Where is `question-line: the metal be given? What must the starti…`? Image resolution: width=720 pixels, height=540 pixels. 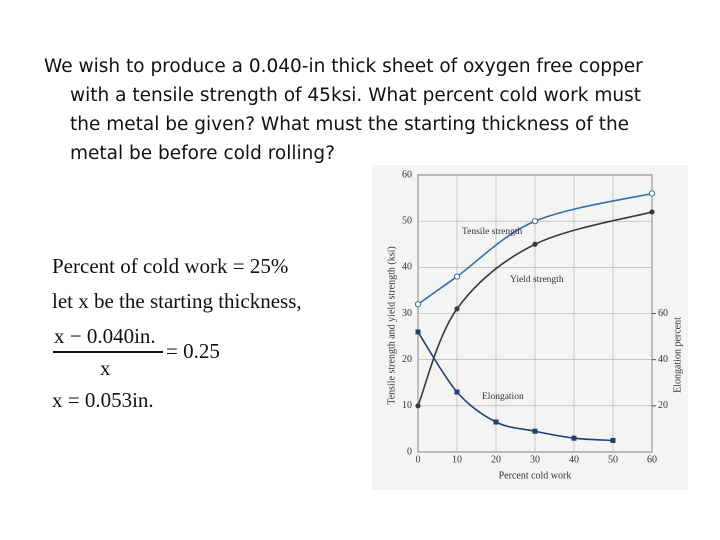
question-line: the metal be given? What must the starti… is located at coordinates (350, 124).